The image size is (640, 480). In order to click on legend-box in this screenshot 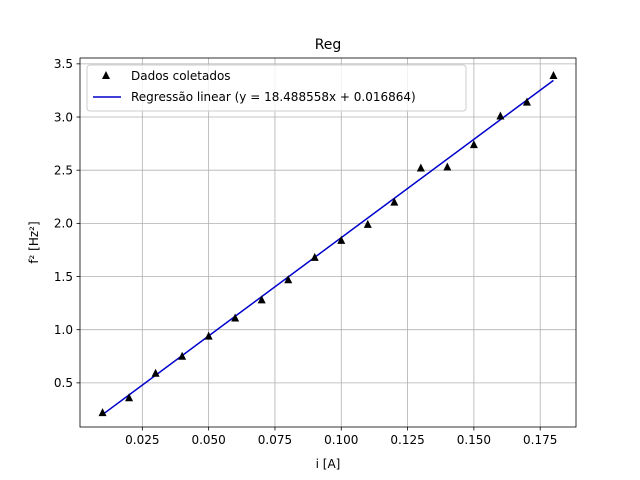, I will do `click(276, 88)`.